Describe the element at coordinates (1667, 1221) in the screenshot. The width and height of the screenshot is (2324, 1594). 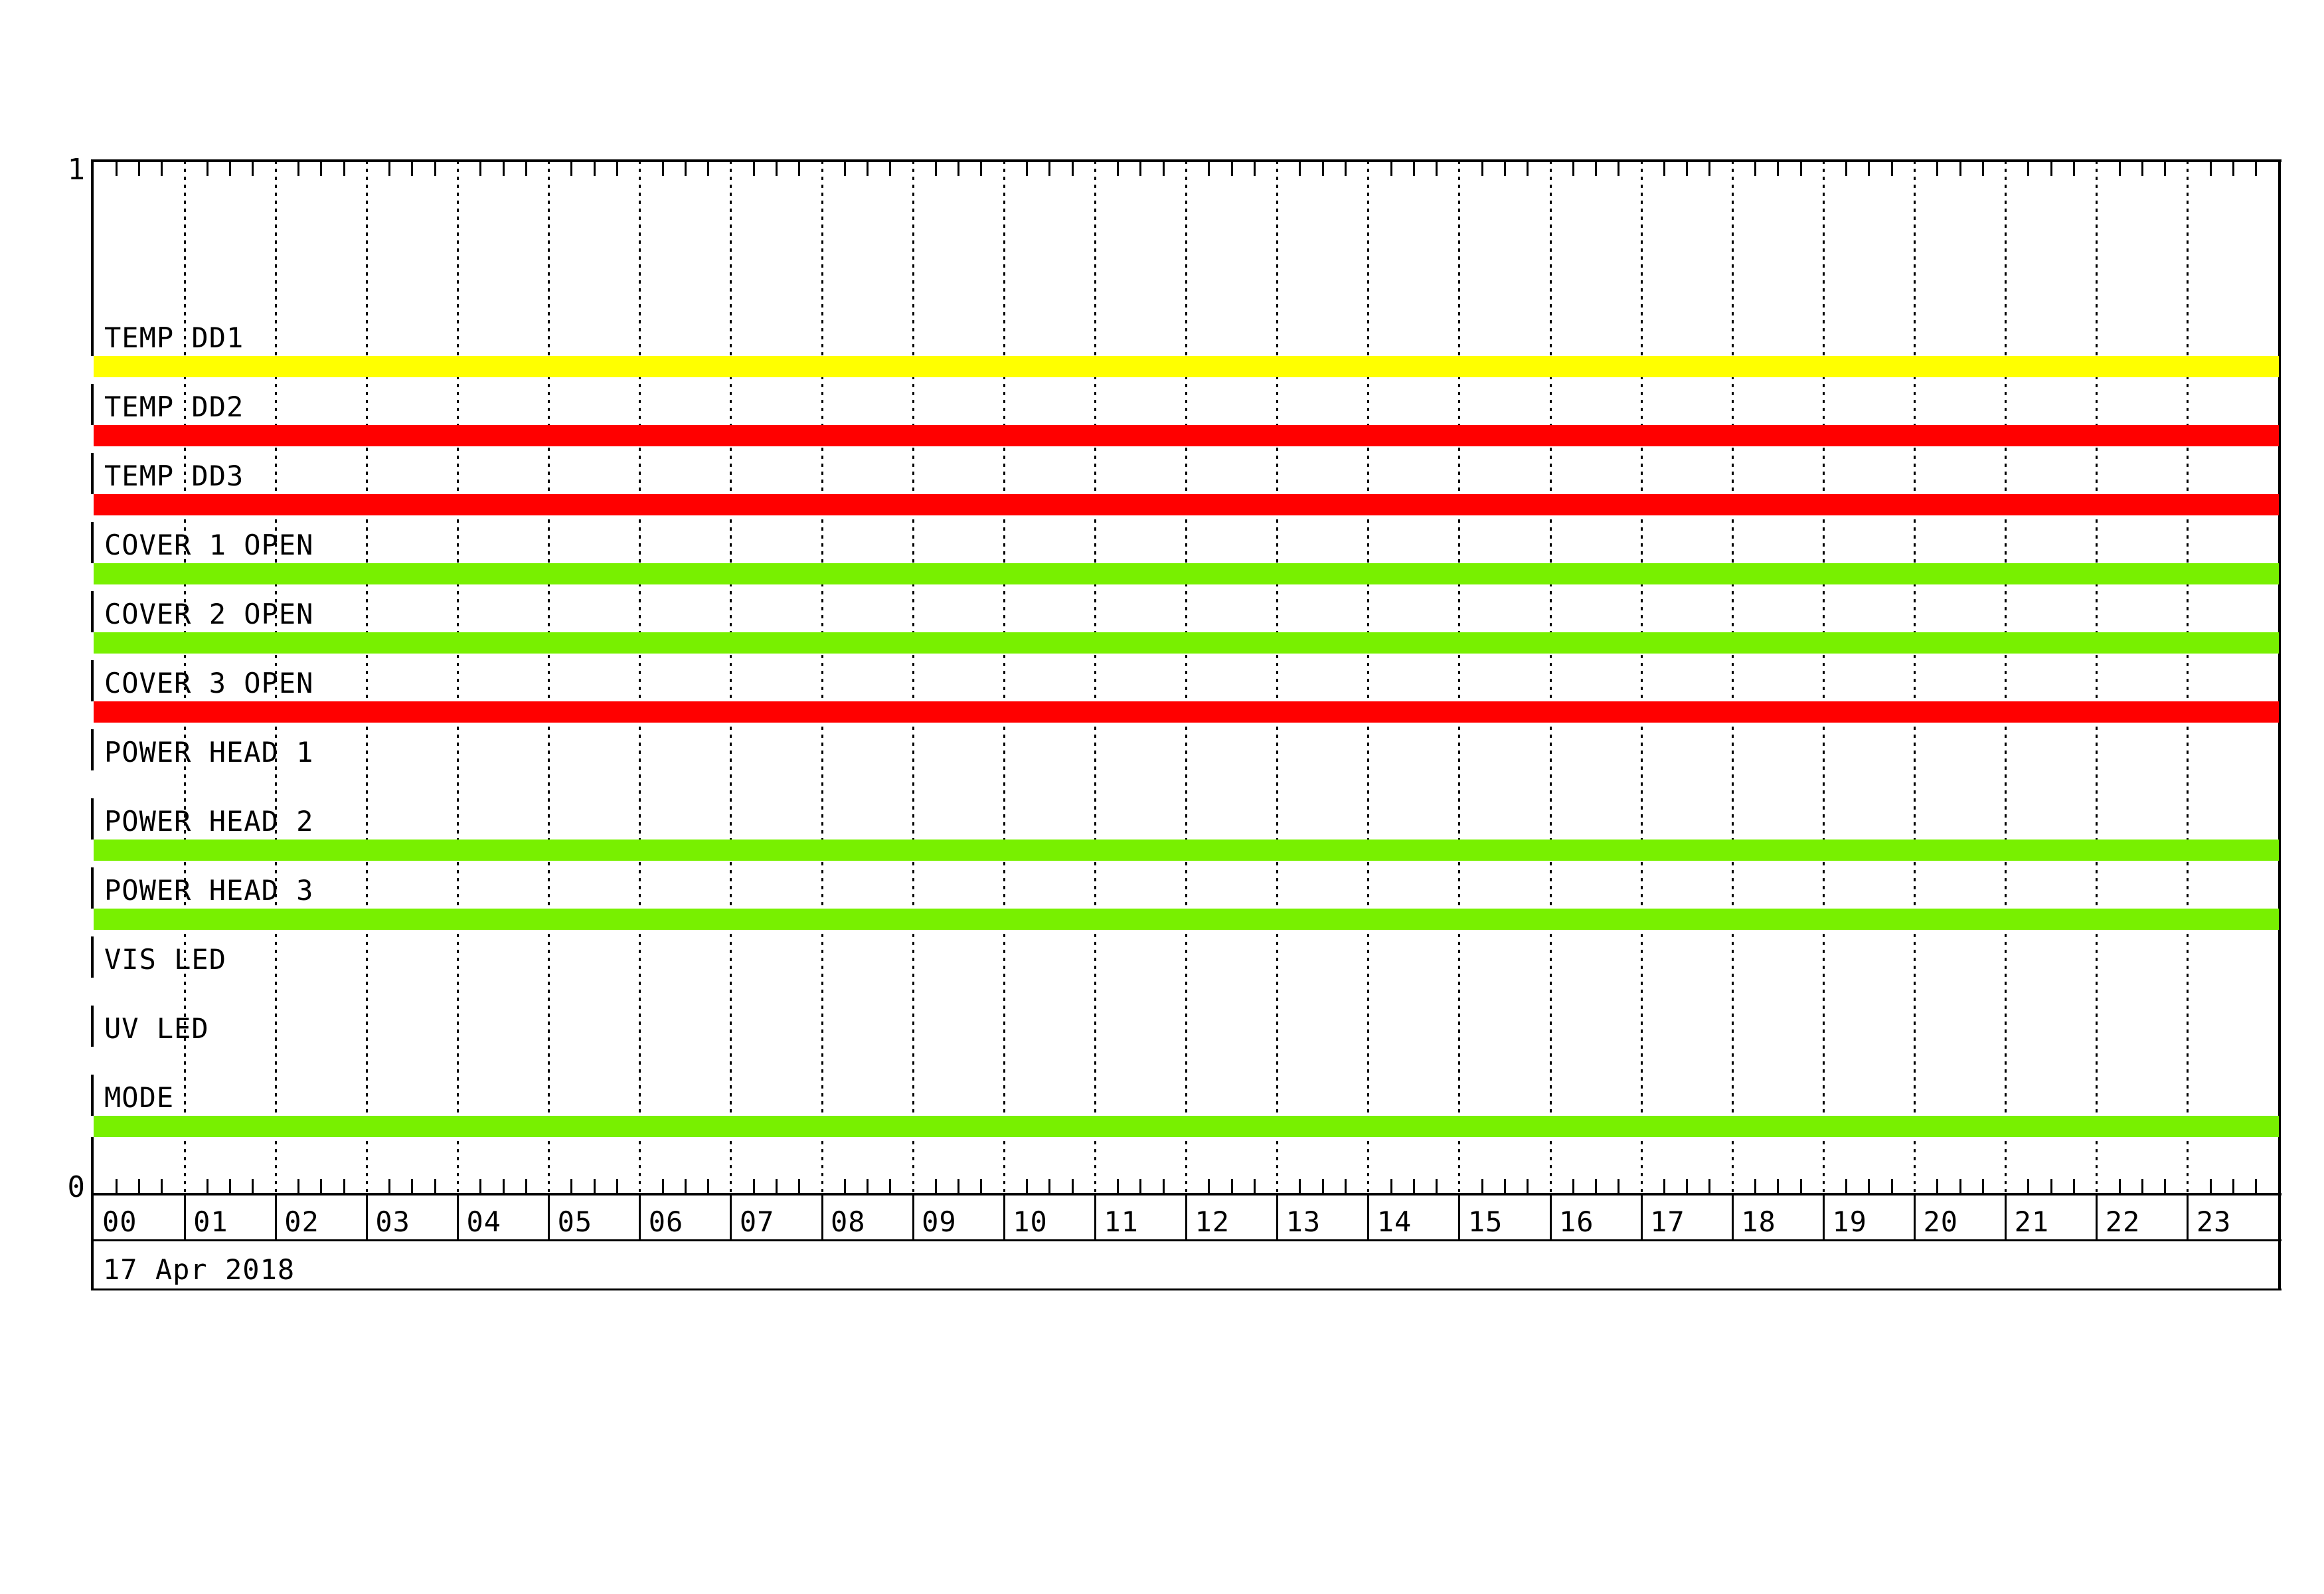
I see `hour-label: 17` at that location.